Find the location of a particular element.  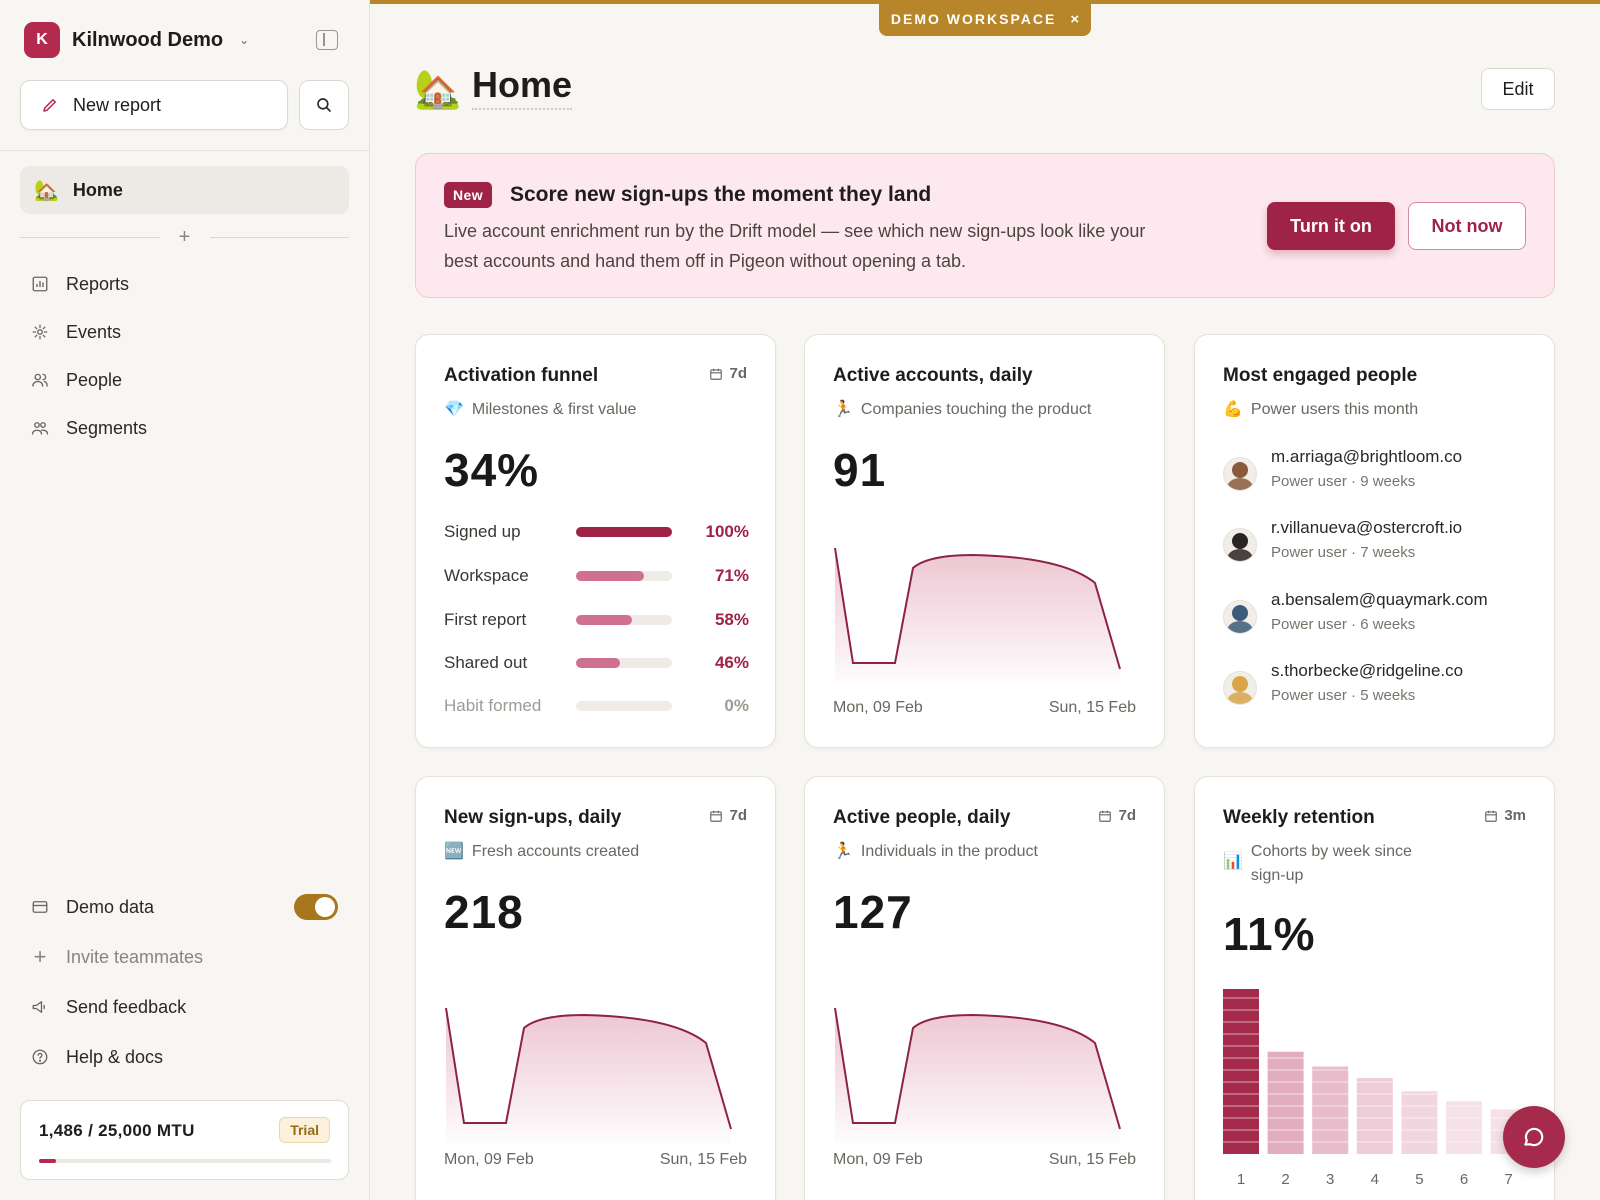

workspace-avatar: K is located at coordinates (42, 40).